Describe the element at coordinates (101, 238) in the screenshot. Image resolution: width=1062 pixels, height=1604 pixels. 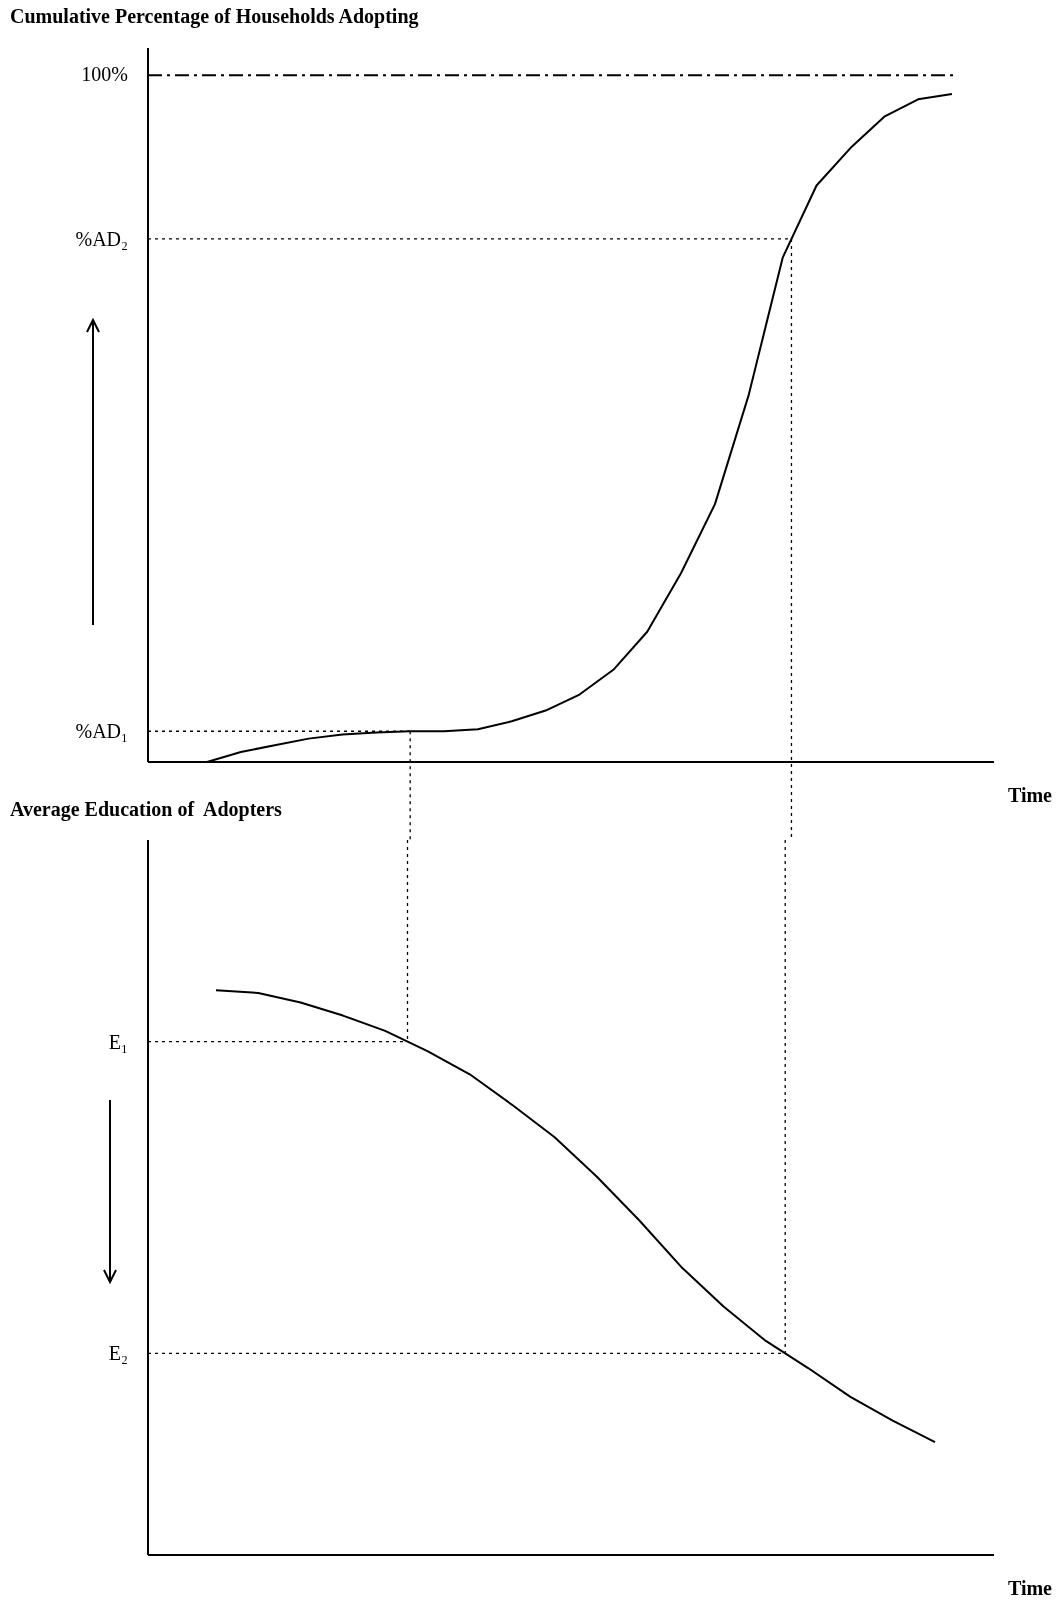
I see `ref-line-label: %AD₂` at that location.